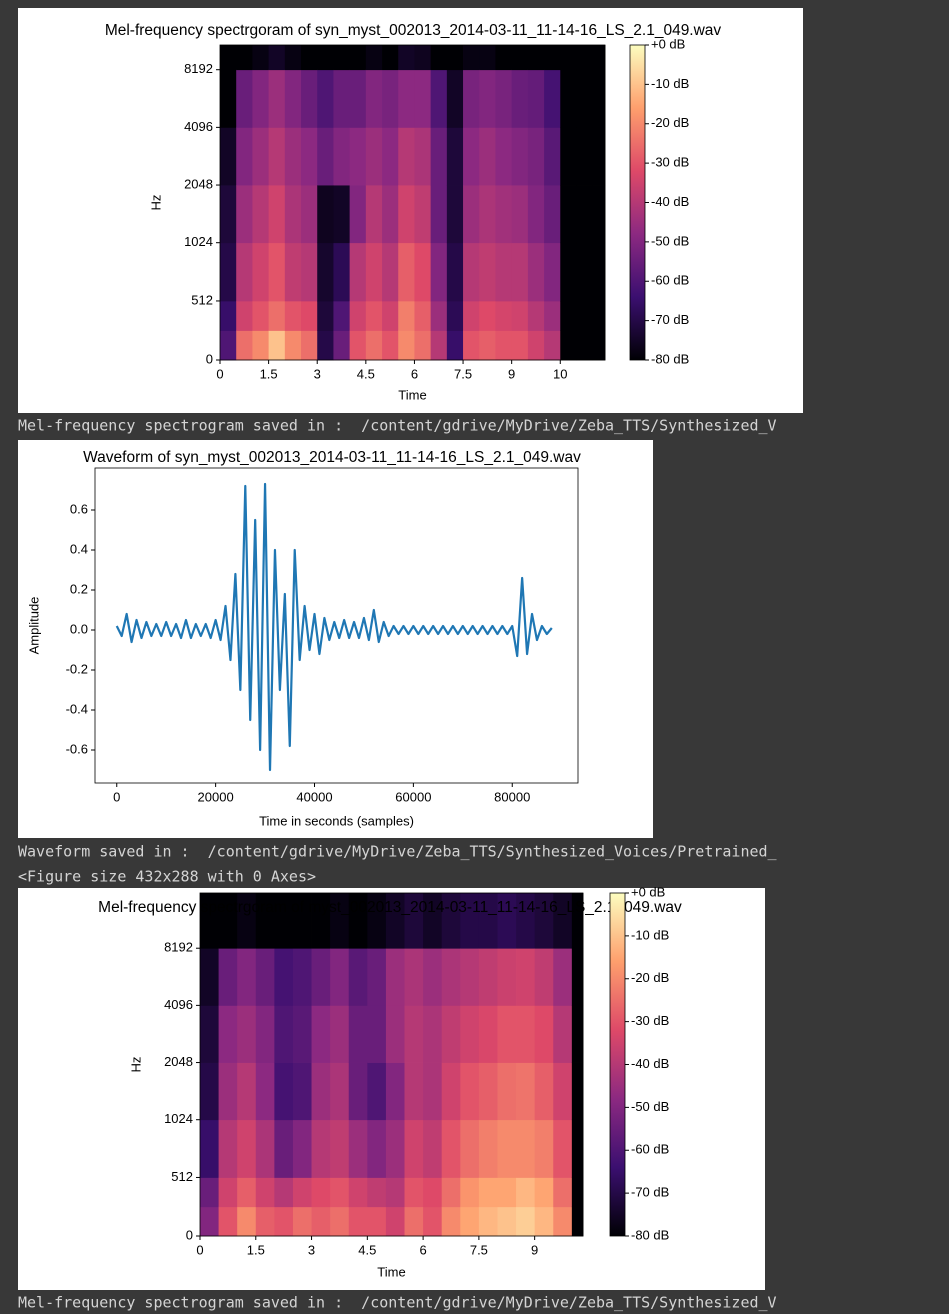 The width and height of the screenshot is (949, 1314). Describe the element at coordinates (198, 126) in the screenshot. I see `y-tick-label: 4096` at that location.